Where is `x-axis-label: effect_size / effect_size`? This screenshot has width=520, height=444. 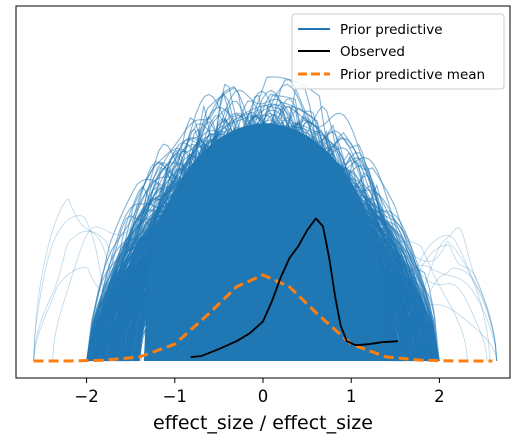 x-axis-label: effect_size / effect_size is located at coordinates (263, 423).